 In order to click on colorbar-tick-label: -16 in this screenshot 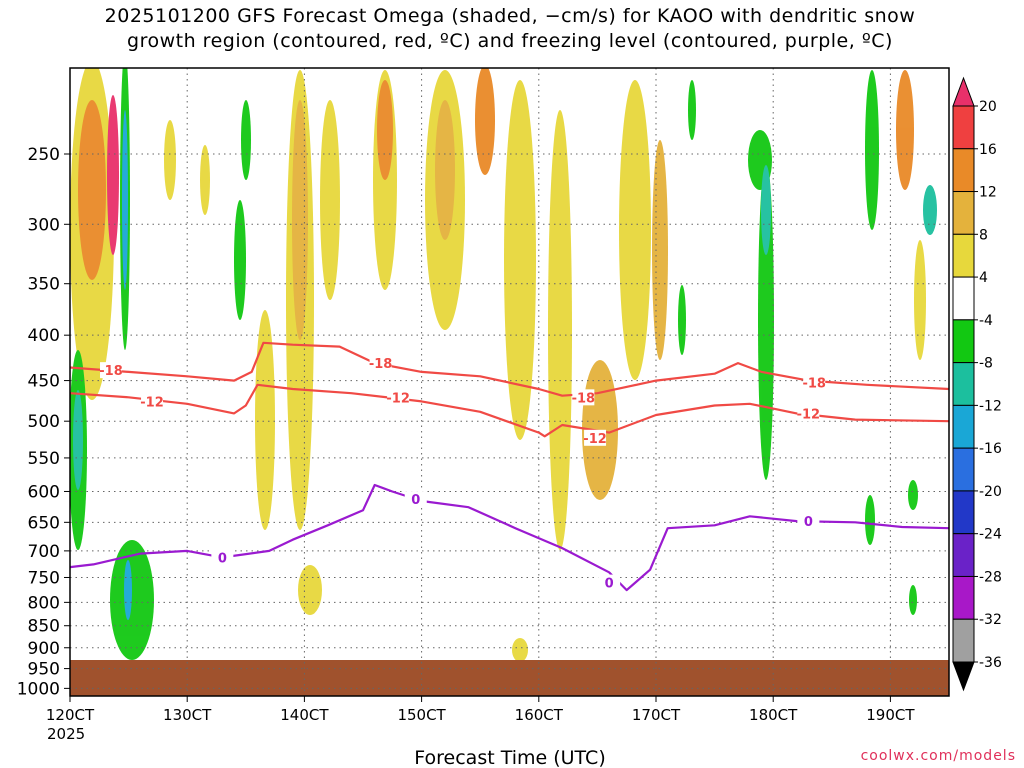, I will do `click(990, 449)`.